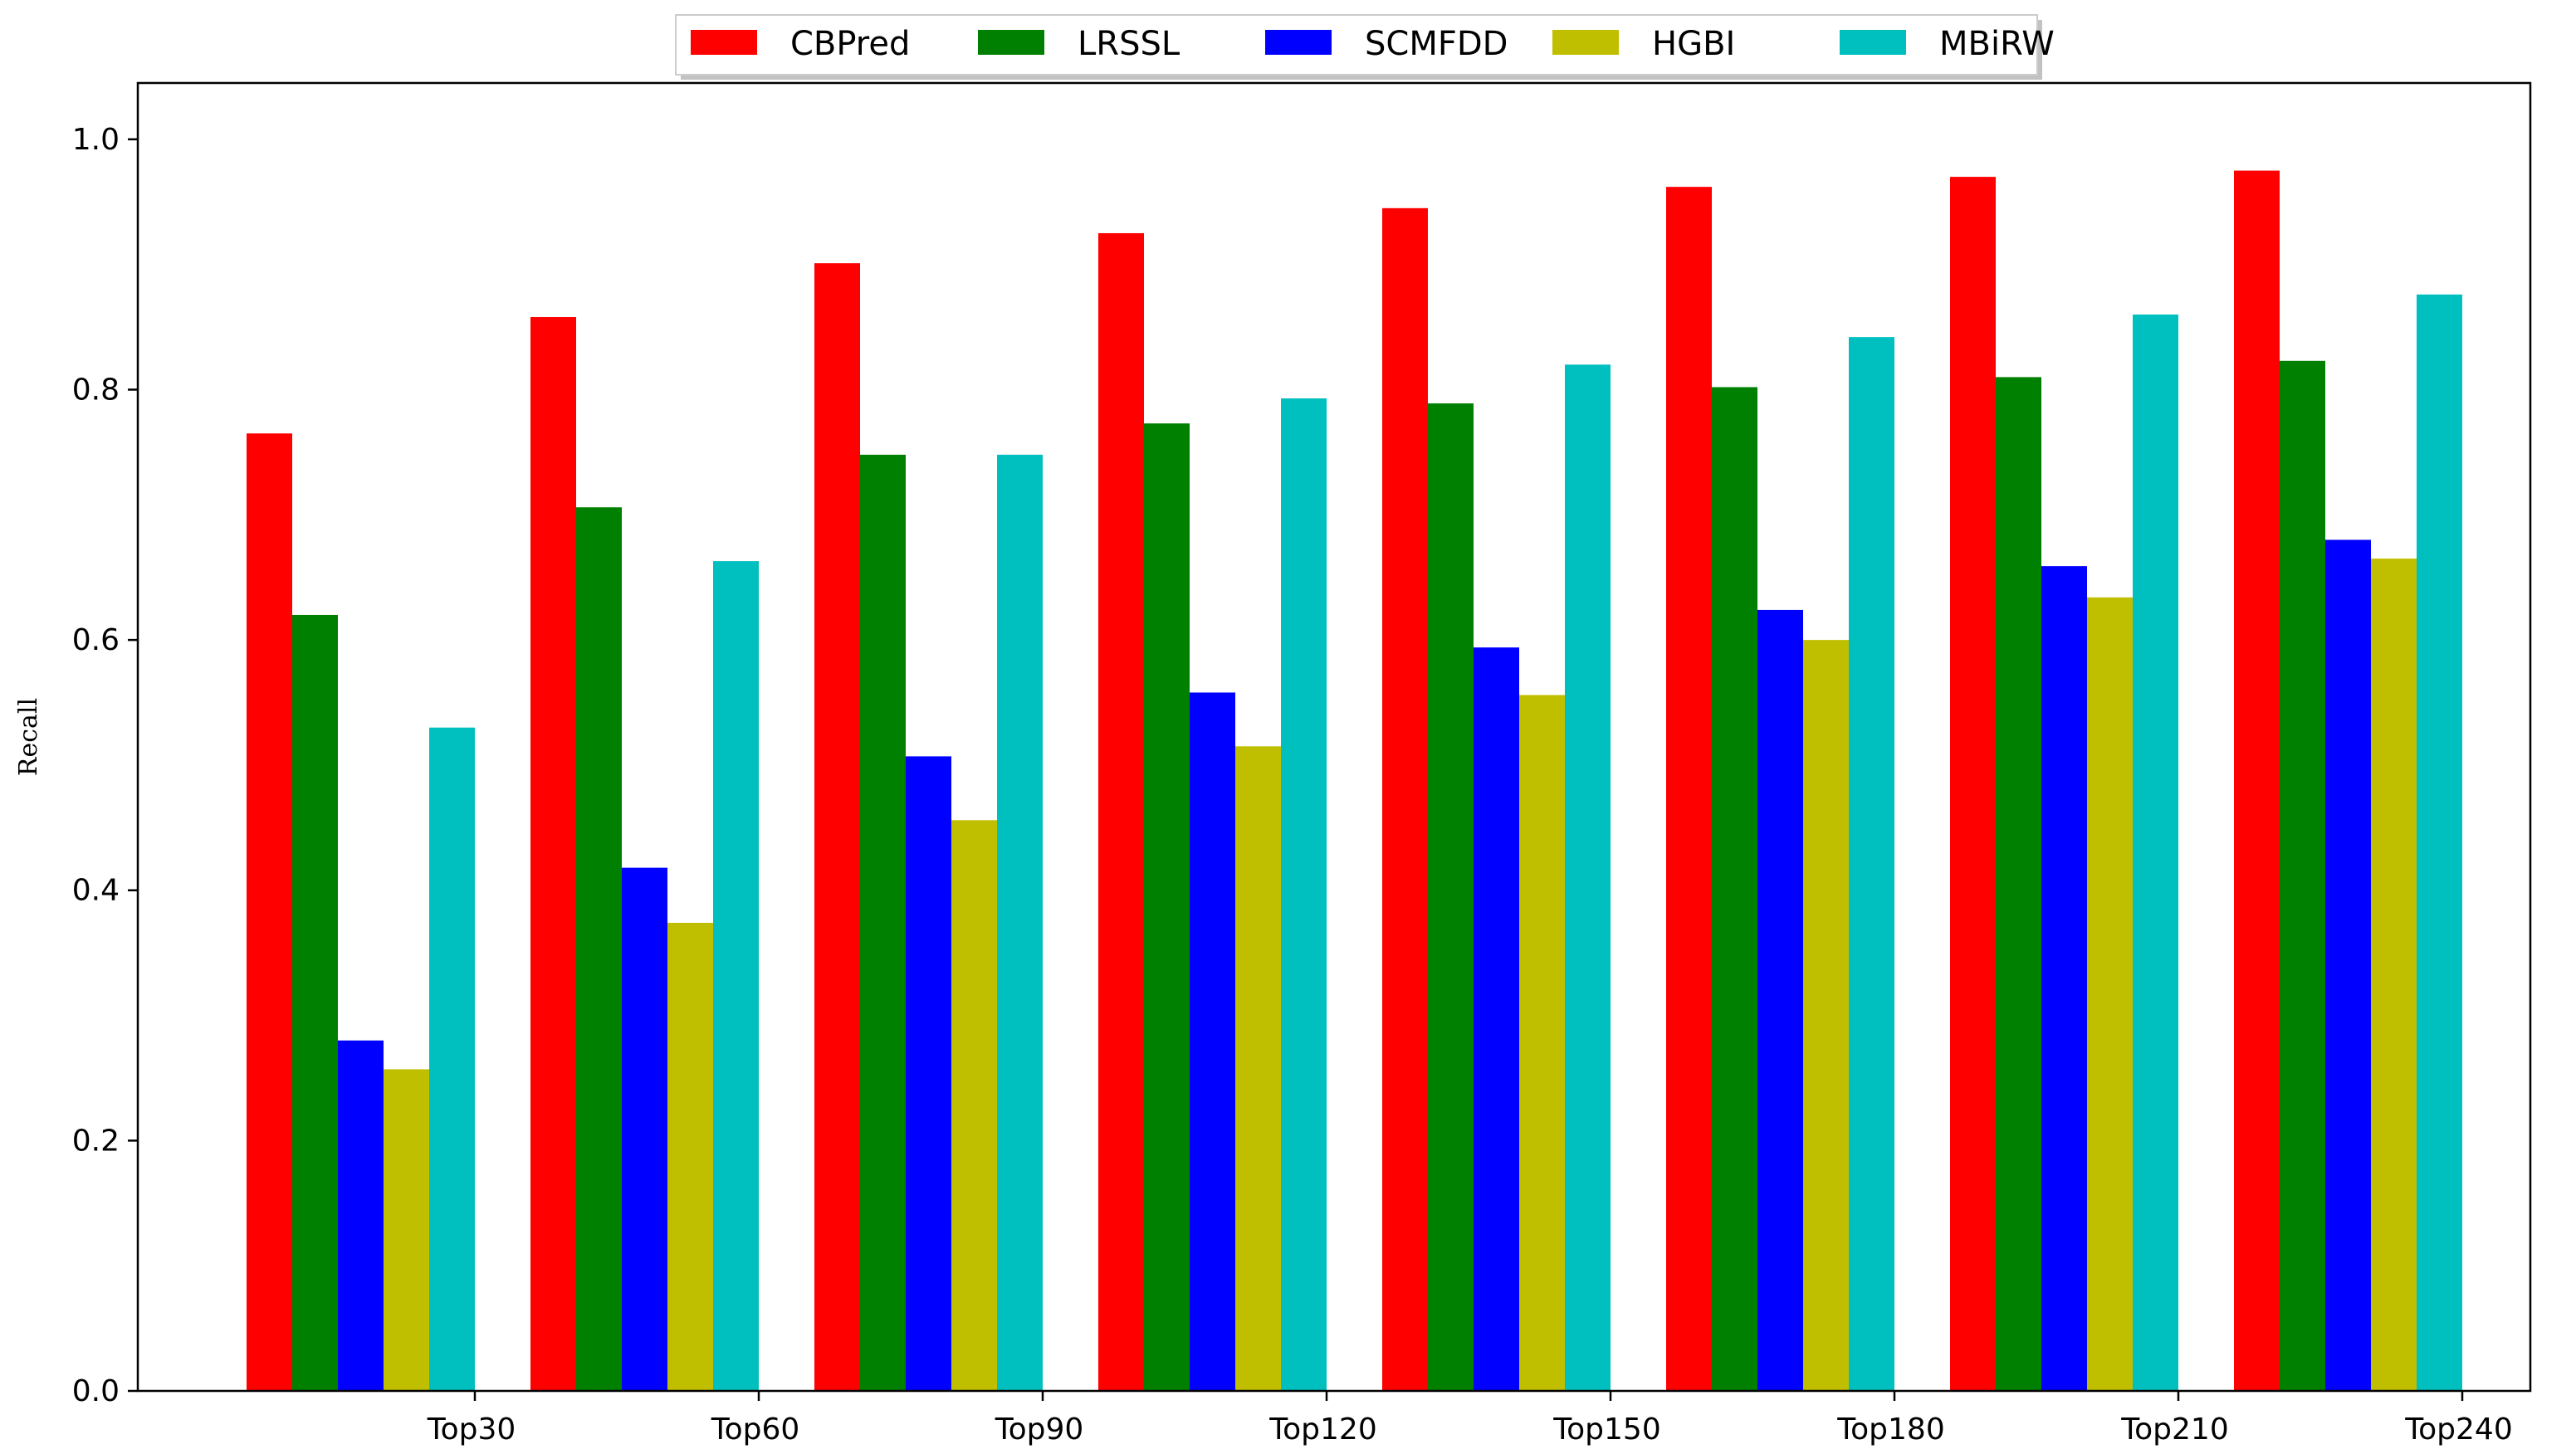 This screenshot has height=1454, width=2576. I want to click on bar-cbpred-top90, so click(837, 828).